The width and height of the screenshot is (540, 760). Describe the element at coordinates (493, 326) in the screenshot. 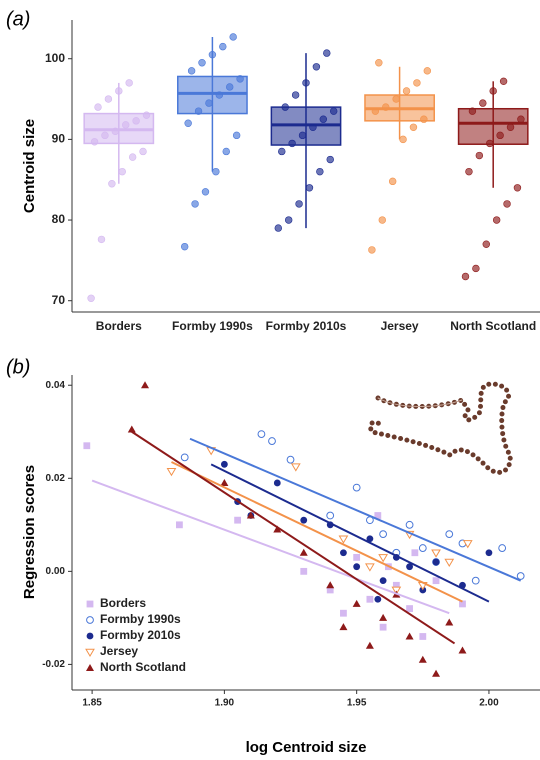

I see `x-tick-label: North Scotland` at that location.